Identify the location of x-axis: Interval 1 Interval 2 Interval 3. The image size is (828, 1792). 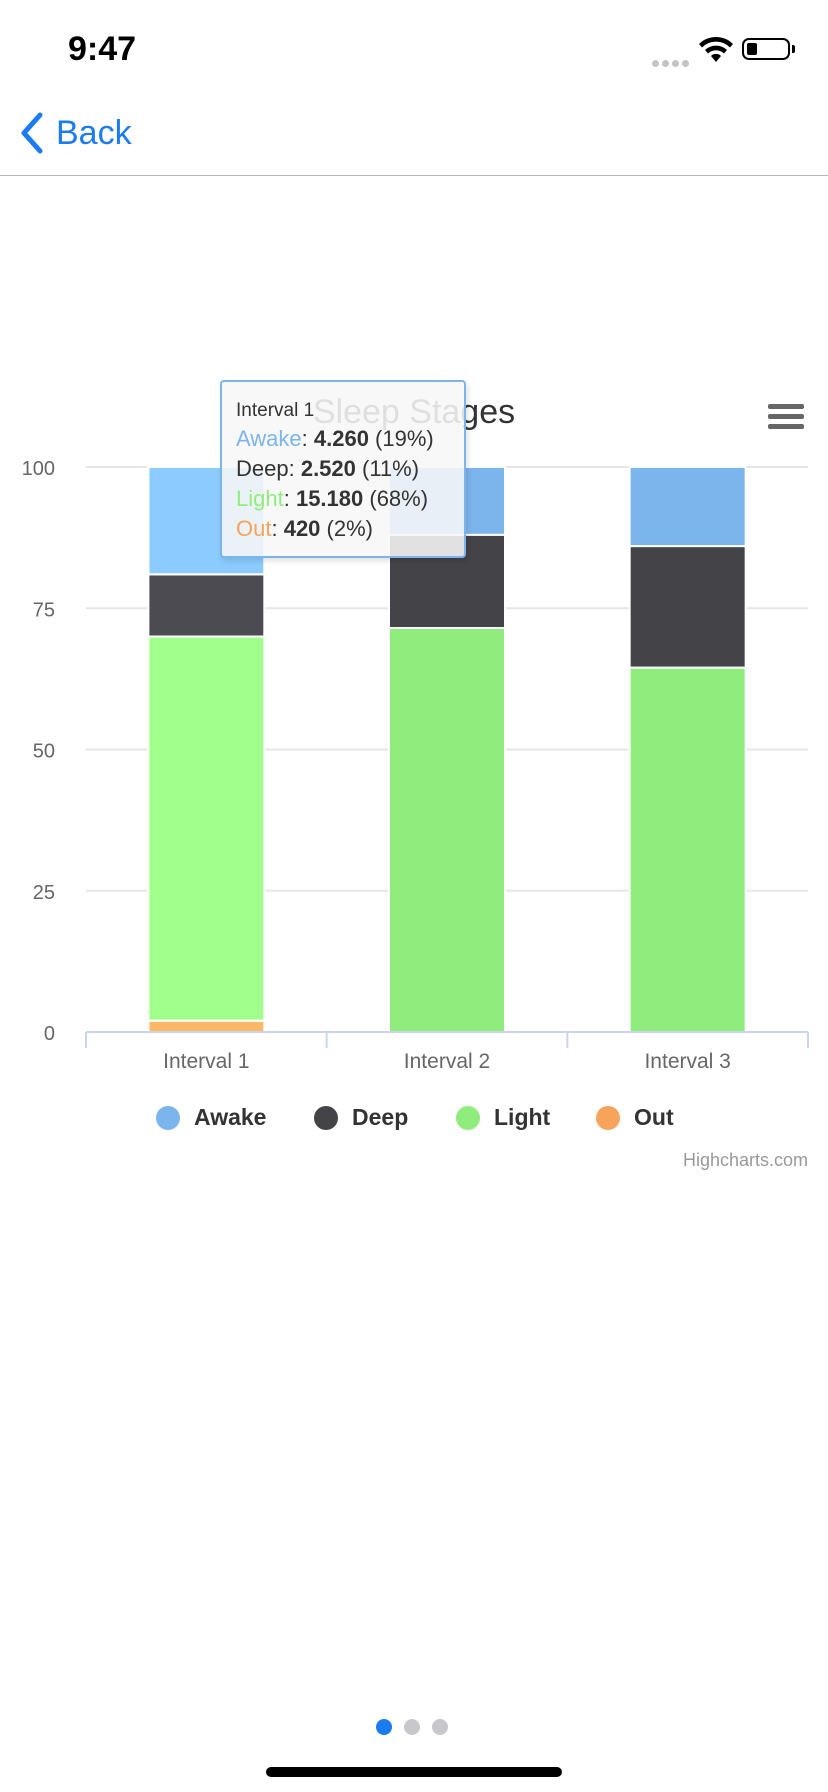
(447, 1052).